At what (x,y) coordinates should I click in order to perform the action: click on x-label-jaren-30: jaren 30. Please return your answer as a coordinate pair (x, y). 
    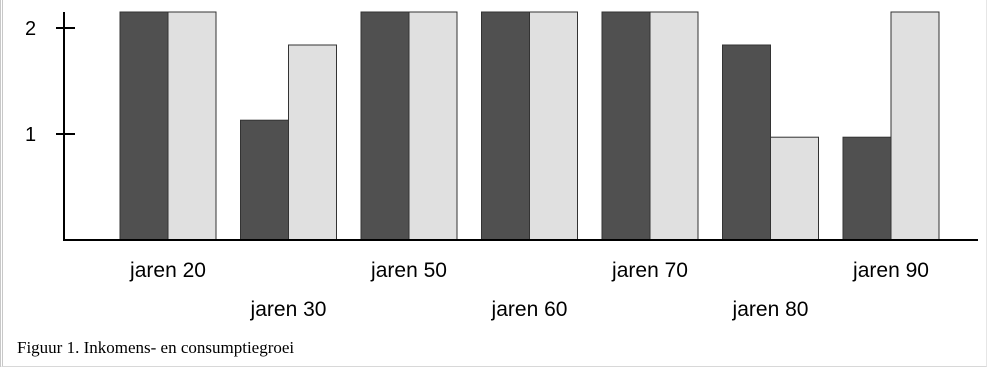
    Looking at the image, I should click on (288, 309).